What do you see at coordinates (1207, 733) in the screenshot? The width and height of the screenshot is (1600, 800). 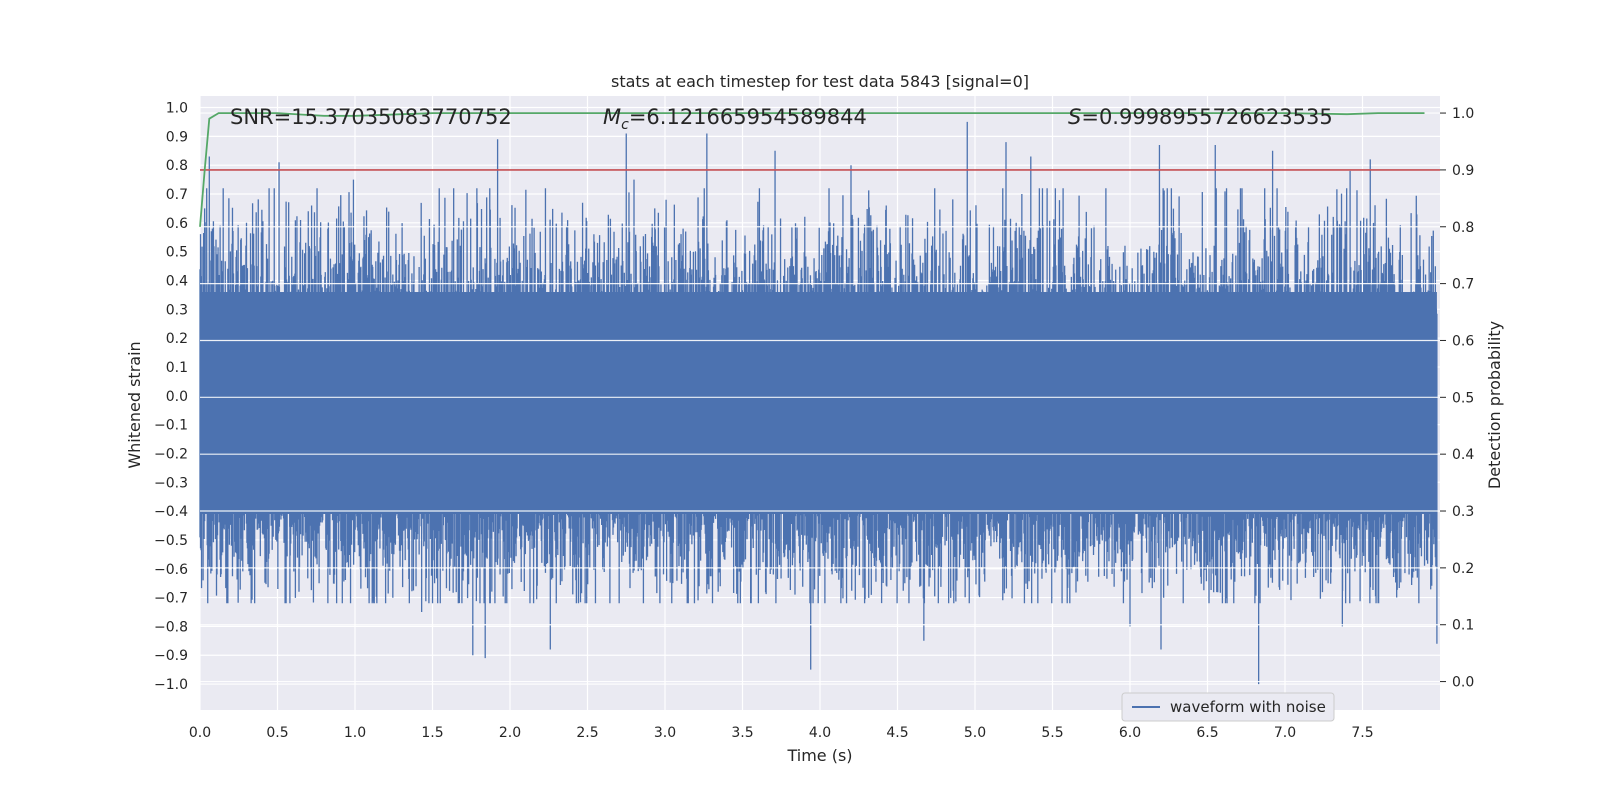 I see `x-tick-label: 6.5` at bounding box center [1207, 733].